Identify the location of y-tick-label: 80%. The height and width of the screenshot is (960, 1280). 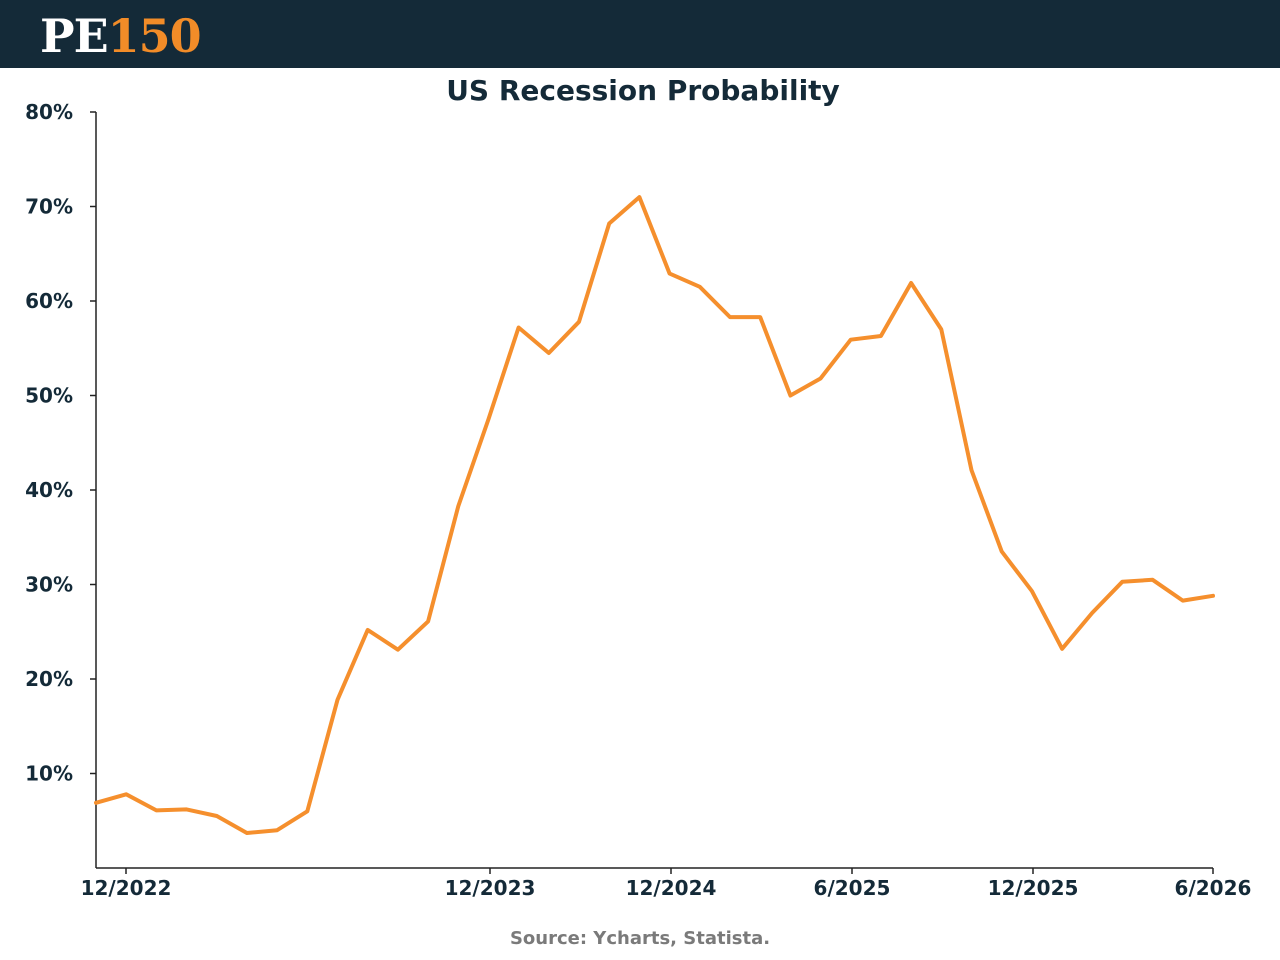
(49, 112).